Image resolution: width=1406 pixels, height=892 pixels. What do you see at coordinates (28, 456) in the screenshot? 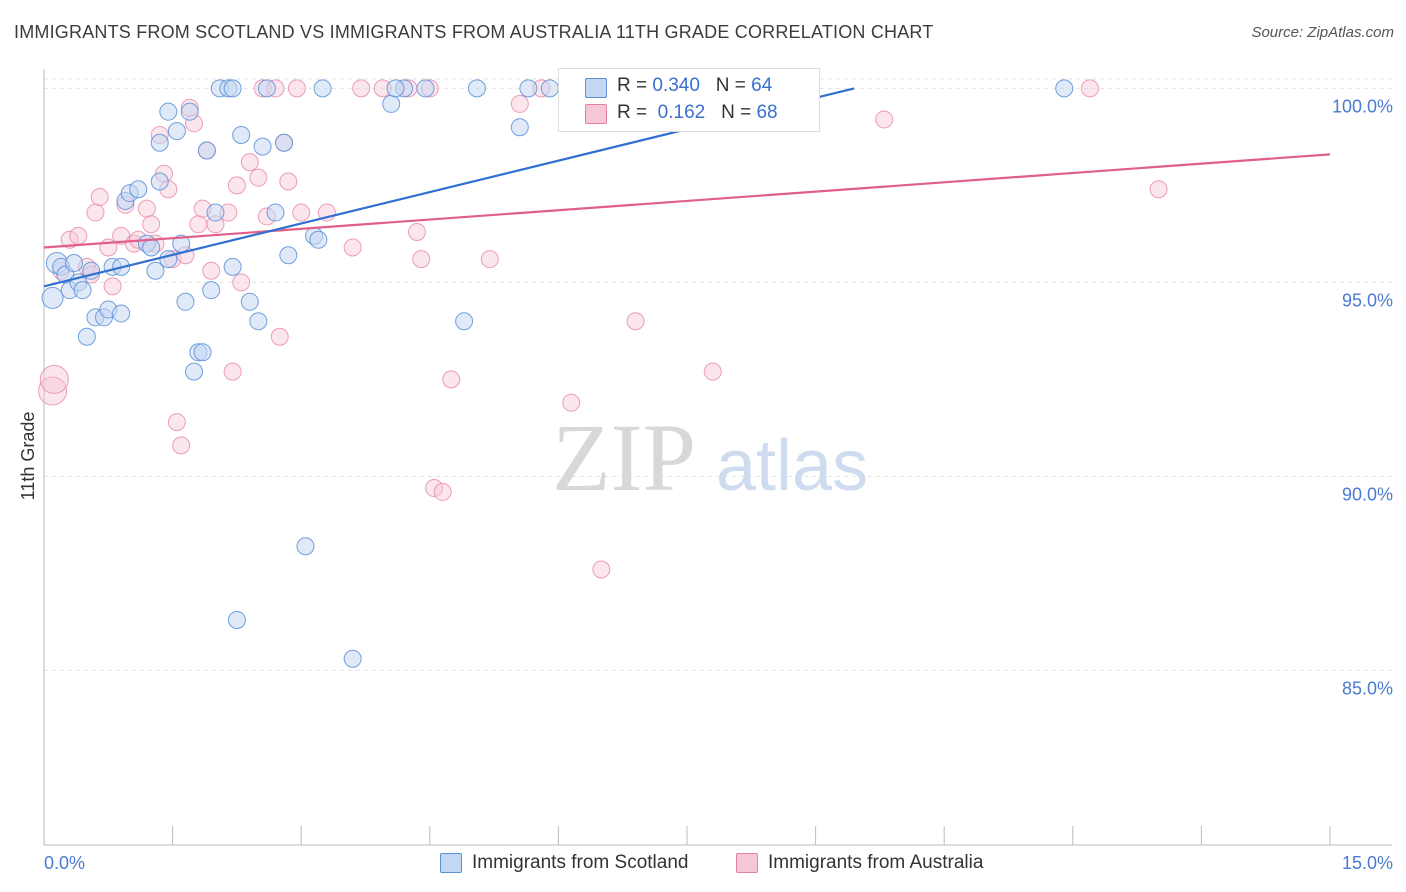
I see `y-axis-label: 11th Grade` at bounding box center [28, 456].